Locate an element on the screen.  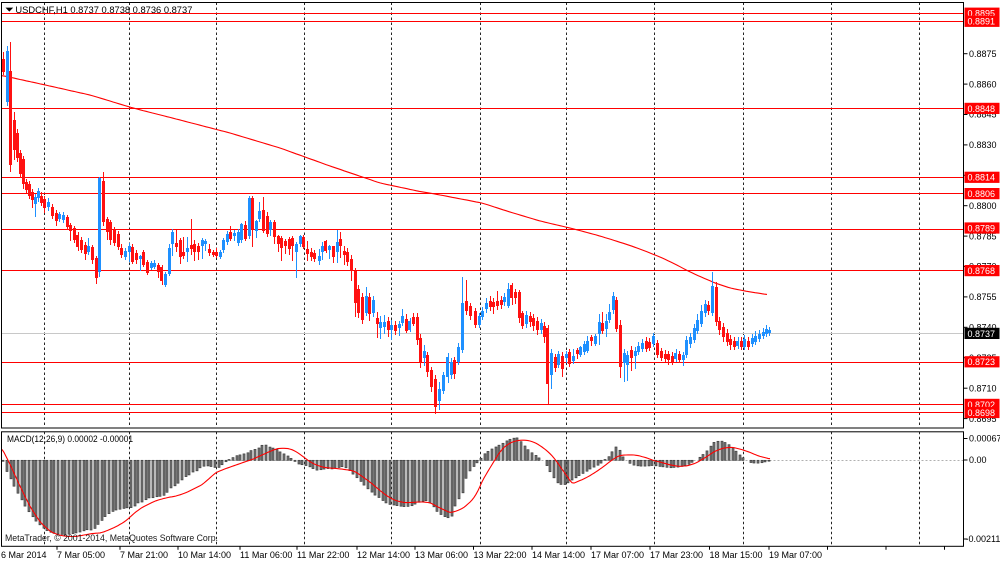
svg-text: 0.8768 is located at coordinates (982, 271).